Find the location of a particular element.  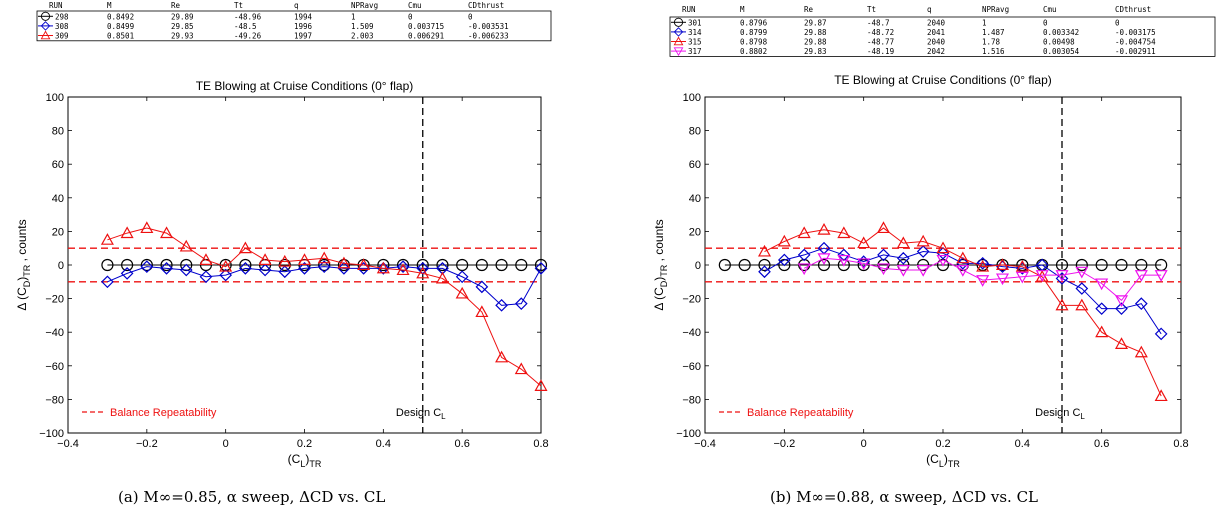

caption-b: (b) M∞=0.88, α sweep, ΔCD vs. CL is located at coordinates (904, 497).